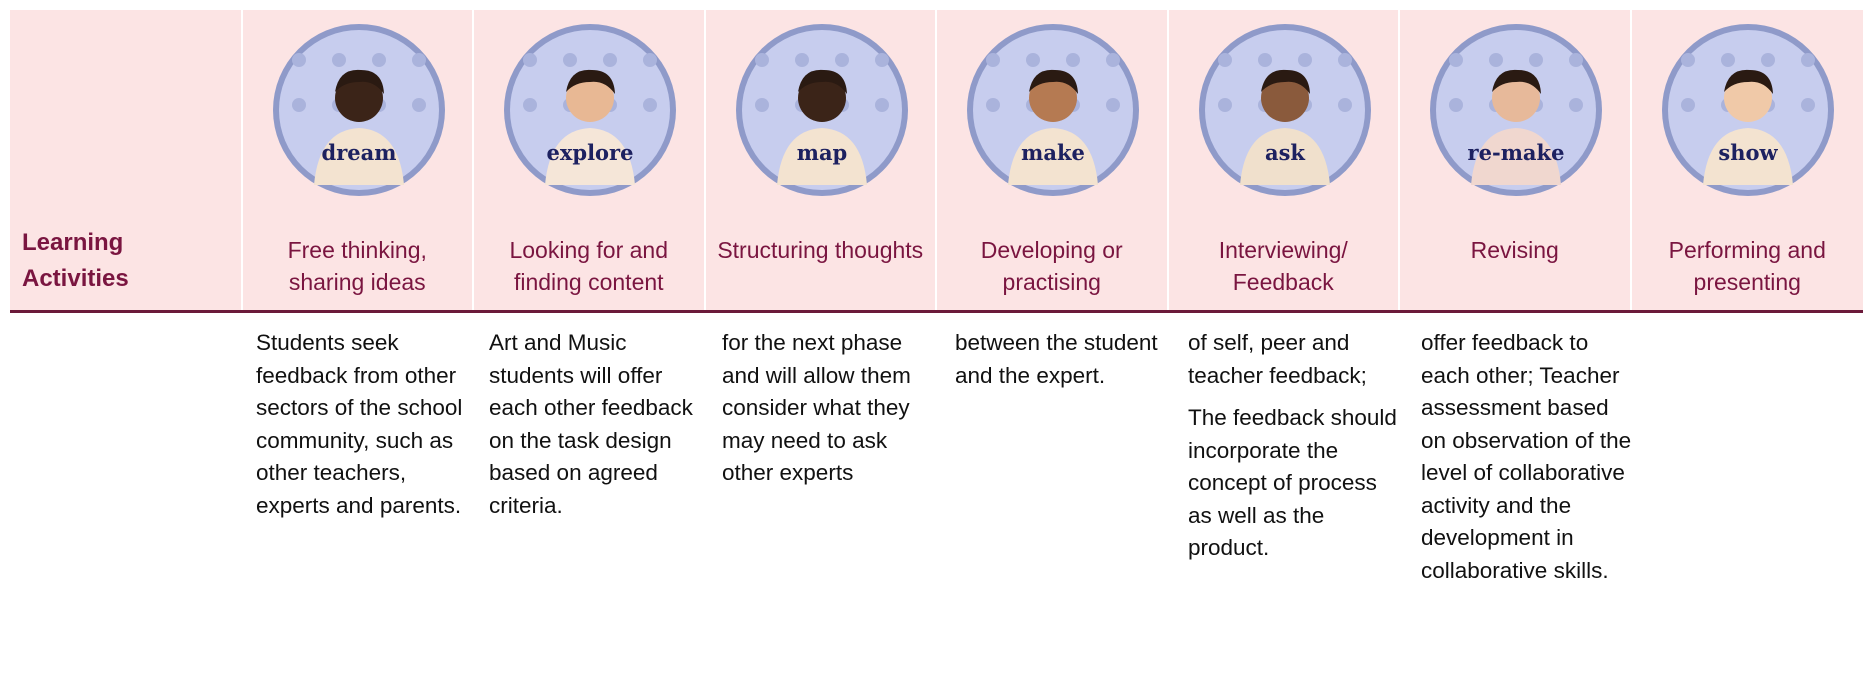 This screenshot has width=1863, height=675. I want to click on header-cell: dream Free thinking, sharing ideas, so click(358, 160).